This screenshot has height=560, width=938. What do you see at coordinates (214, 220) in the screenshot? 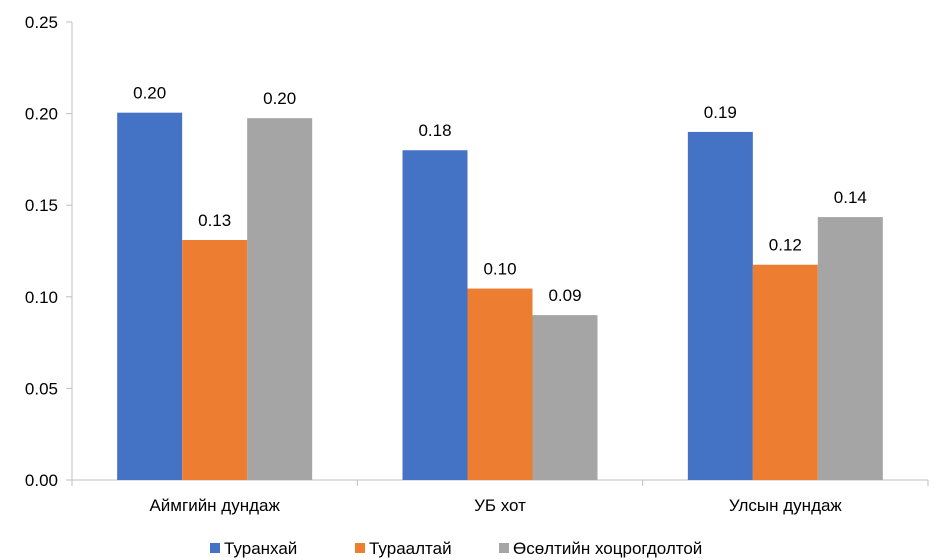
I see `data-label: 0.13` at bounding box center [214, 220].